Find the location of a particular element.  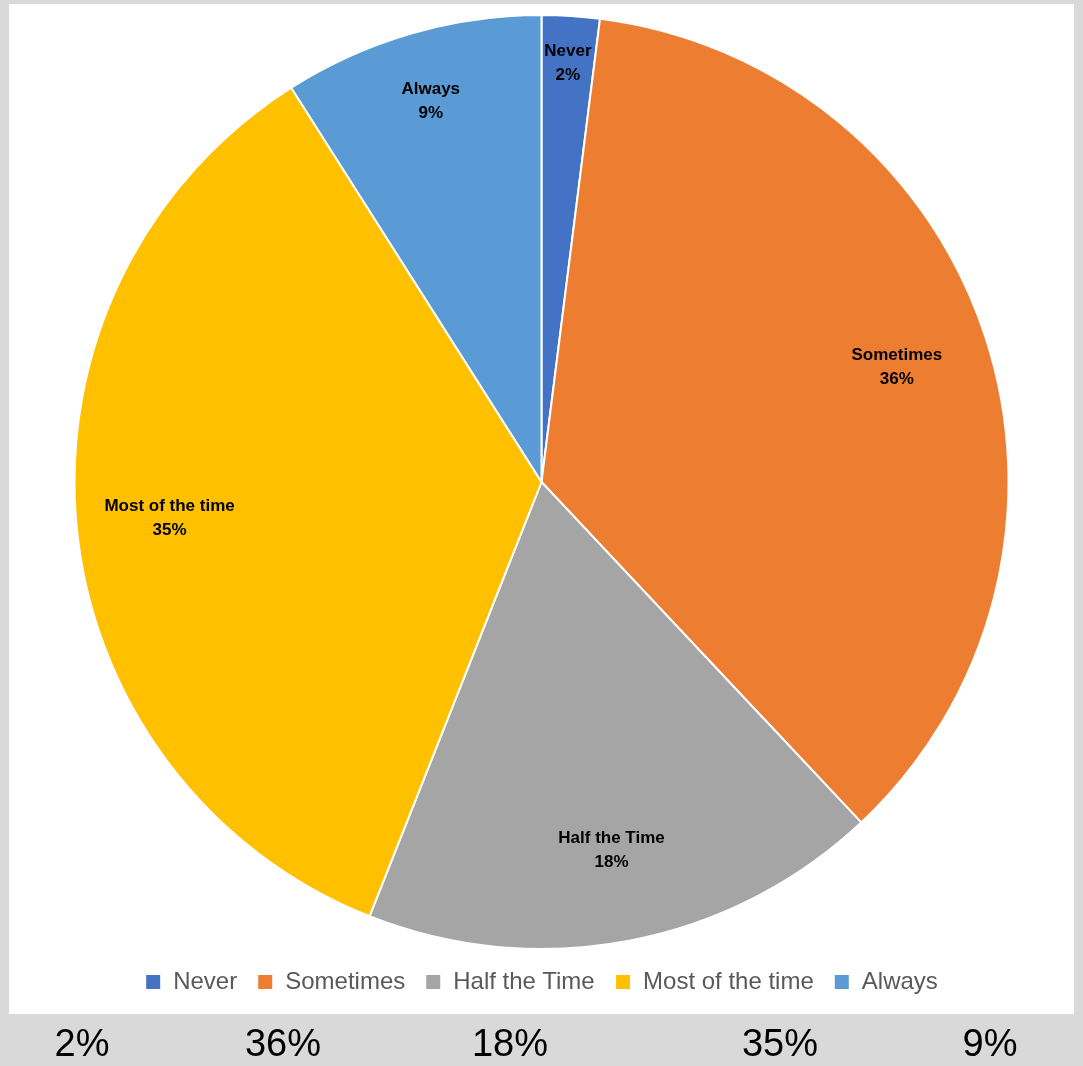

text: 9% is located at coordinates (990, 1043).